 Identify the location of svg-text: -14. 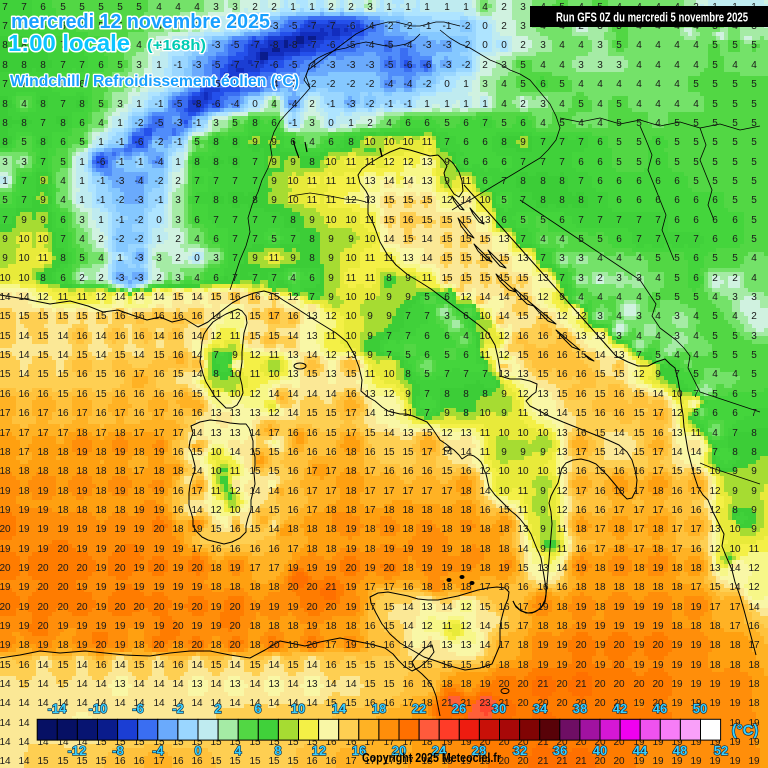
(58, 708).